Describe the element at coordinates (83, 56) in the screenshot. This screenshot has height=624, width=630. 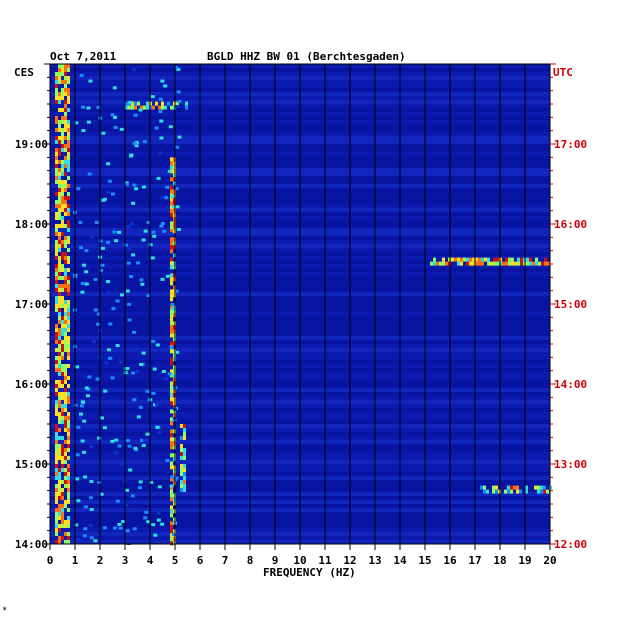
I see `chart-date: Oct 7,2011` at that location.